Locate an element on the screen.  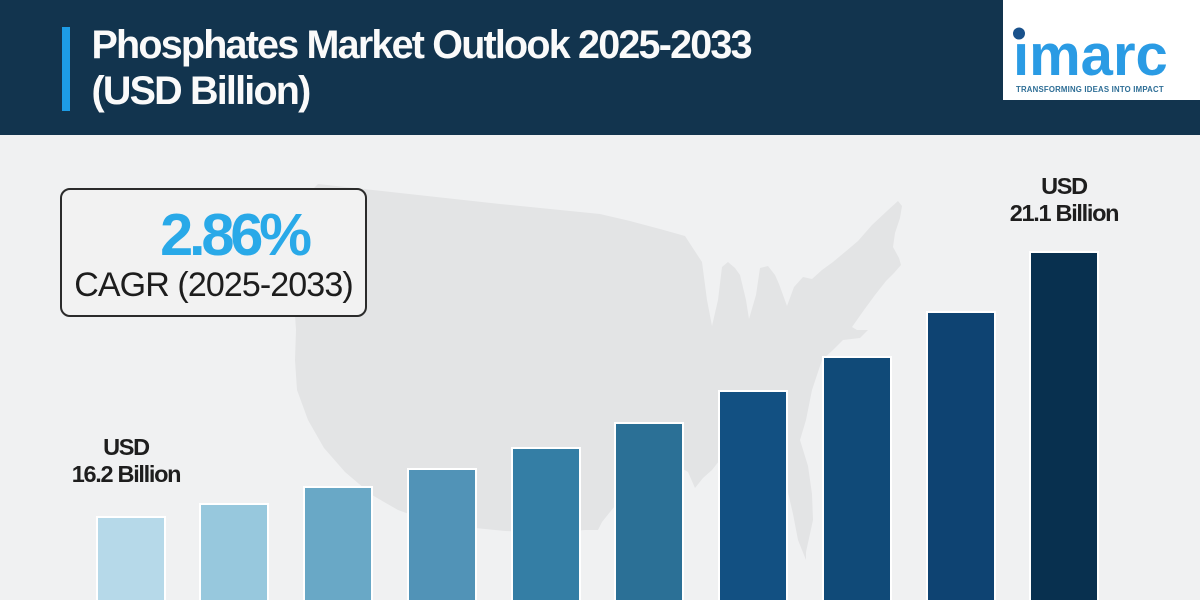
svg-text: TRANSFORMING IDEAS INTO IMPACT is located at coordinates (1090, 89).